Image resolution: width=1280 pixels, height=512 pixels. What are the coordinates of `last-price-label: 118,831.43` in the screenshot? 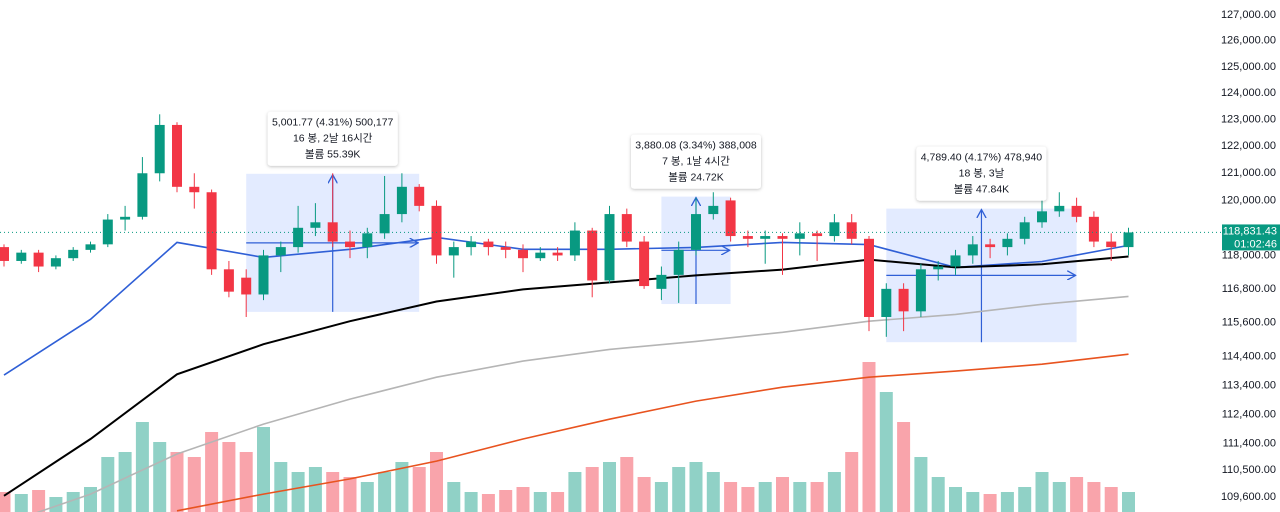 It's located at (1250, 231).